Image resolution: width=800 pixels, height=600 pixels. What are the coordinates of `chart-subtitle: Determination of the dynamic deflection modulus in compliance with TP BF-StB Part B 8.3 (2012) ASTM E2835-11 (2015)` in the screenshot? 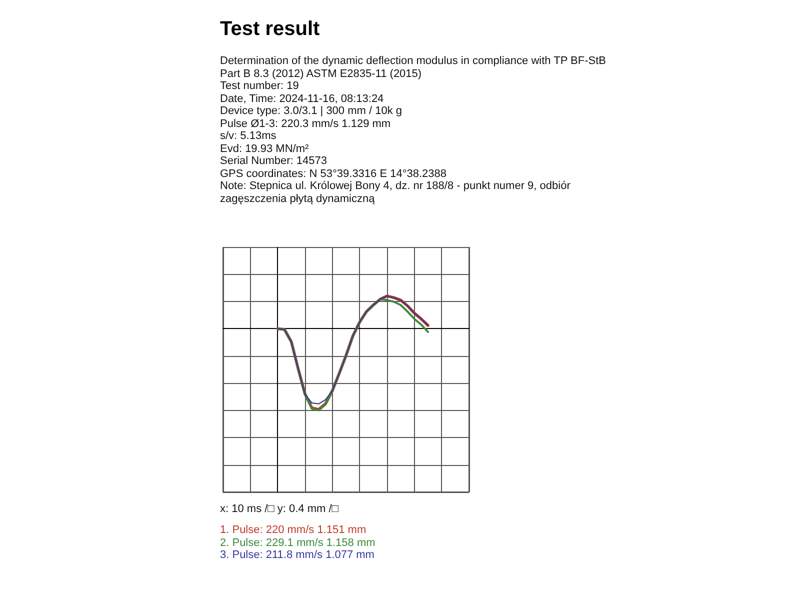 It's located at (413, 67).